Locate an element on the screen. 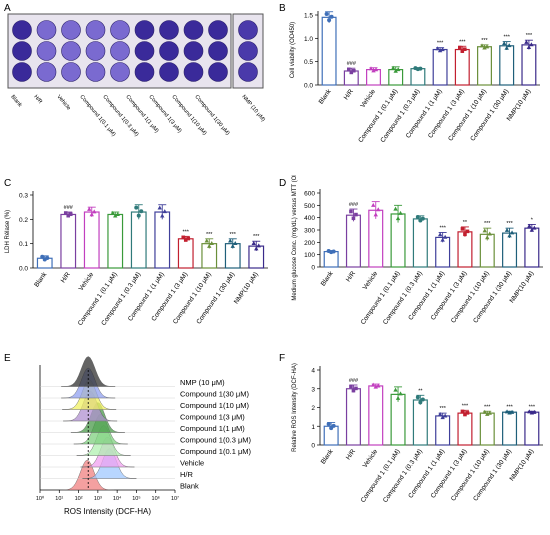 Image resolution: width=550 pixels, height=535 pixels. legend-label: Compound 1(0.3 μM) is located at coordinates (216, 440).